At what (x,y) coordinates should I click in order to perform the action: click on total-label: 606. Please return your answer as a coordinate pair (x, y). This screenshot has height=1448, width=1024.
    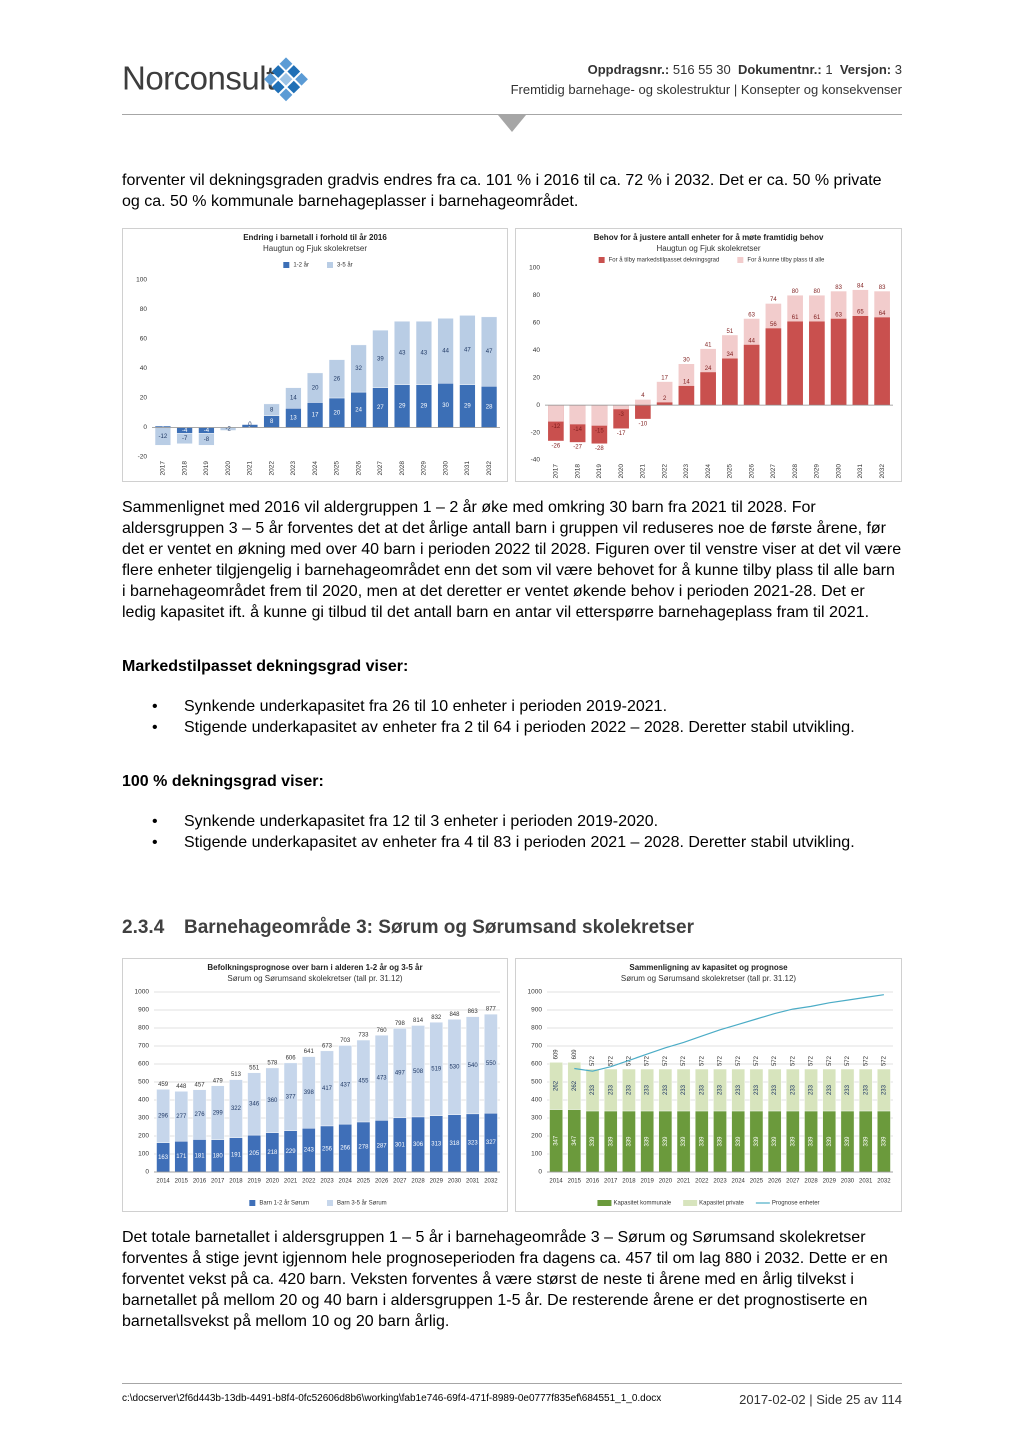
    Looking at the image, I should click on (291, 1058).